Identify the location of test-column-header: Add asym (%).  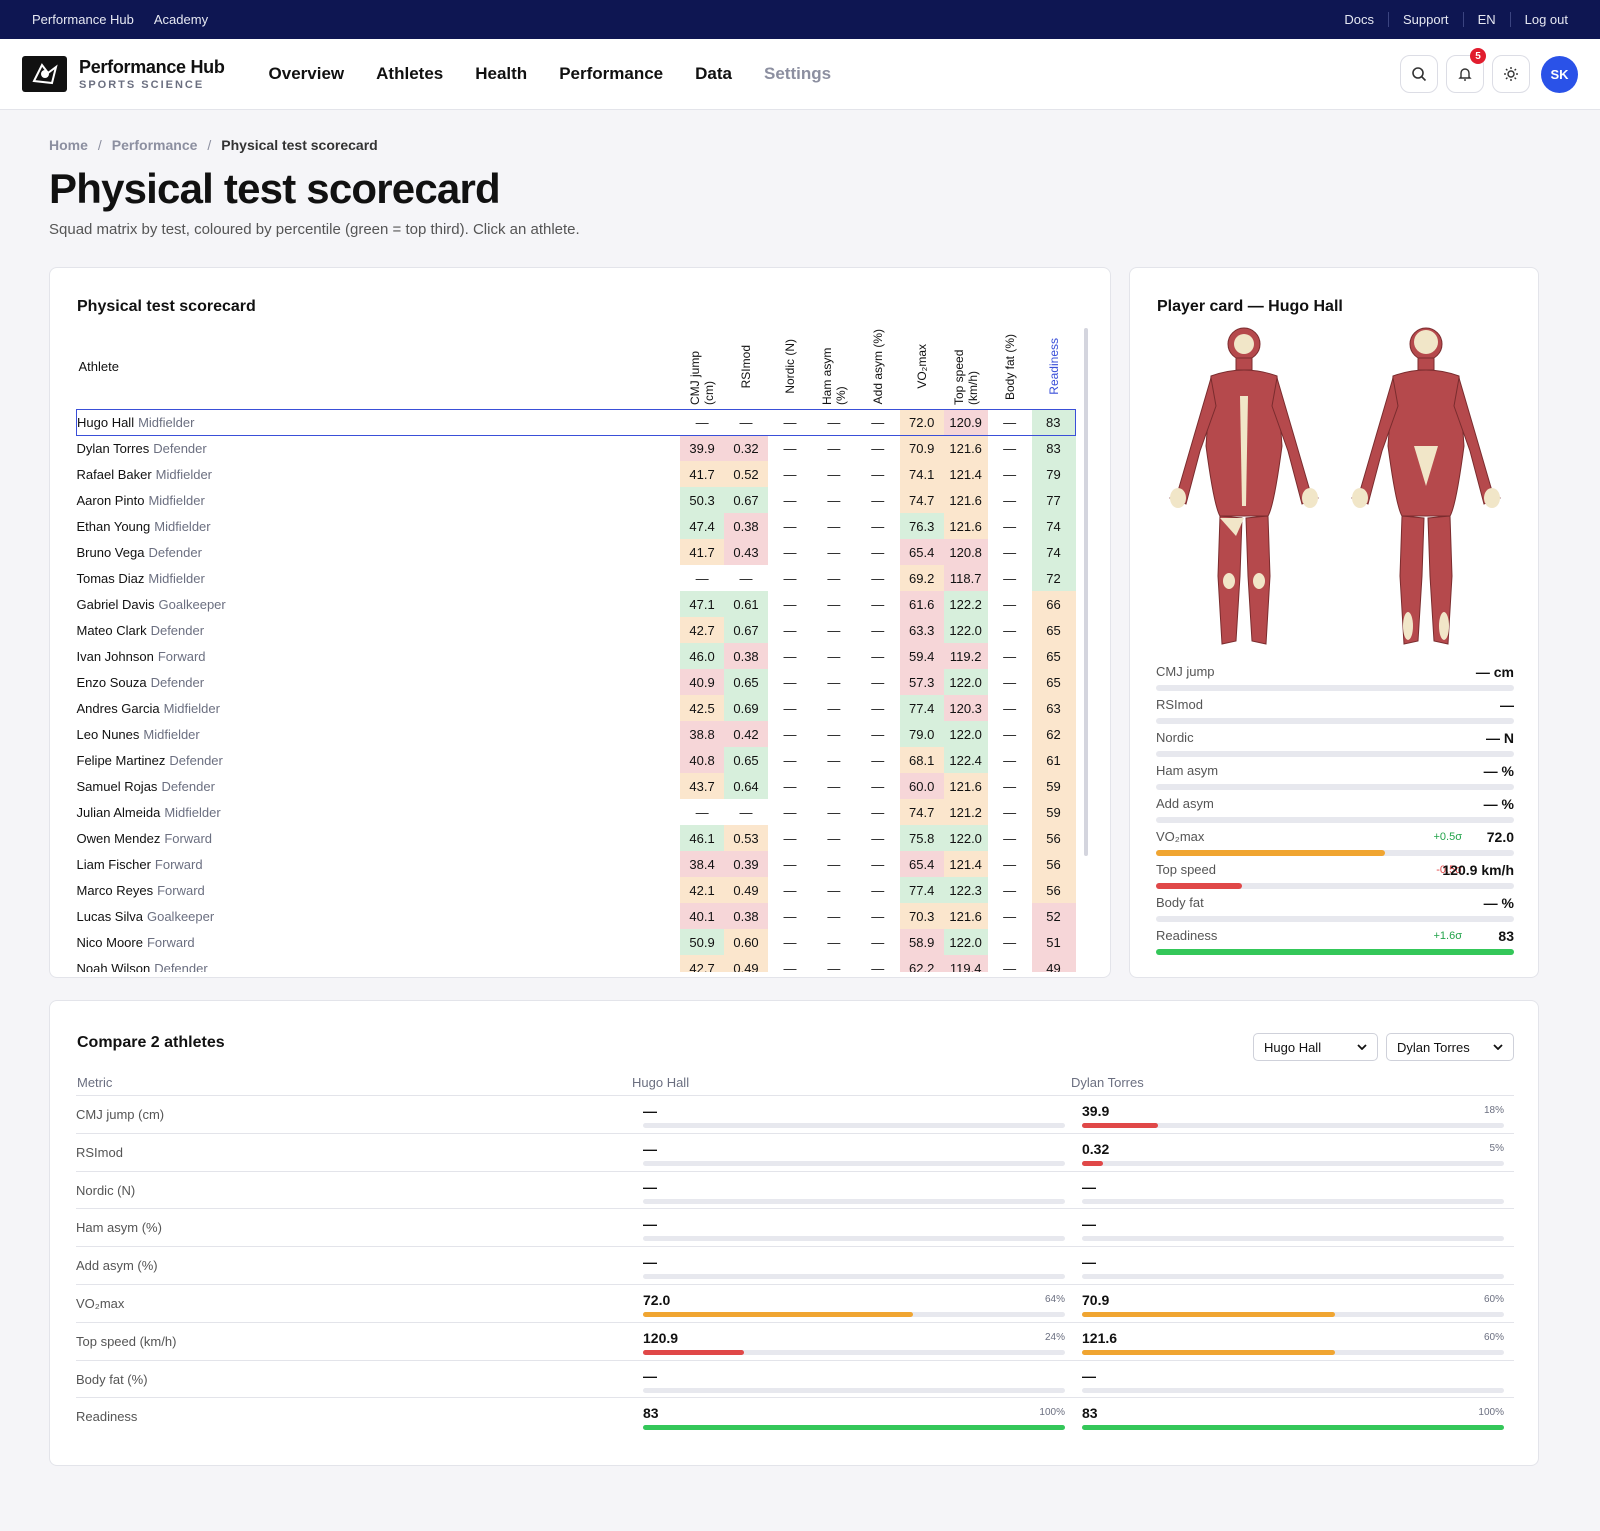
(878, 367).